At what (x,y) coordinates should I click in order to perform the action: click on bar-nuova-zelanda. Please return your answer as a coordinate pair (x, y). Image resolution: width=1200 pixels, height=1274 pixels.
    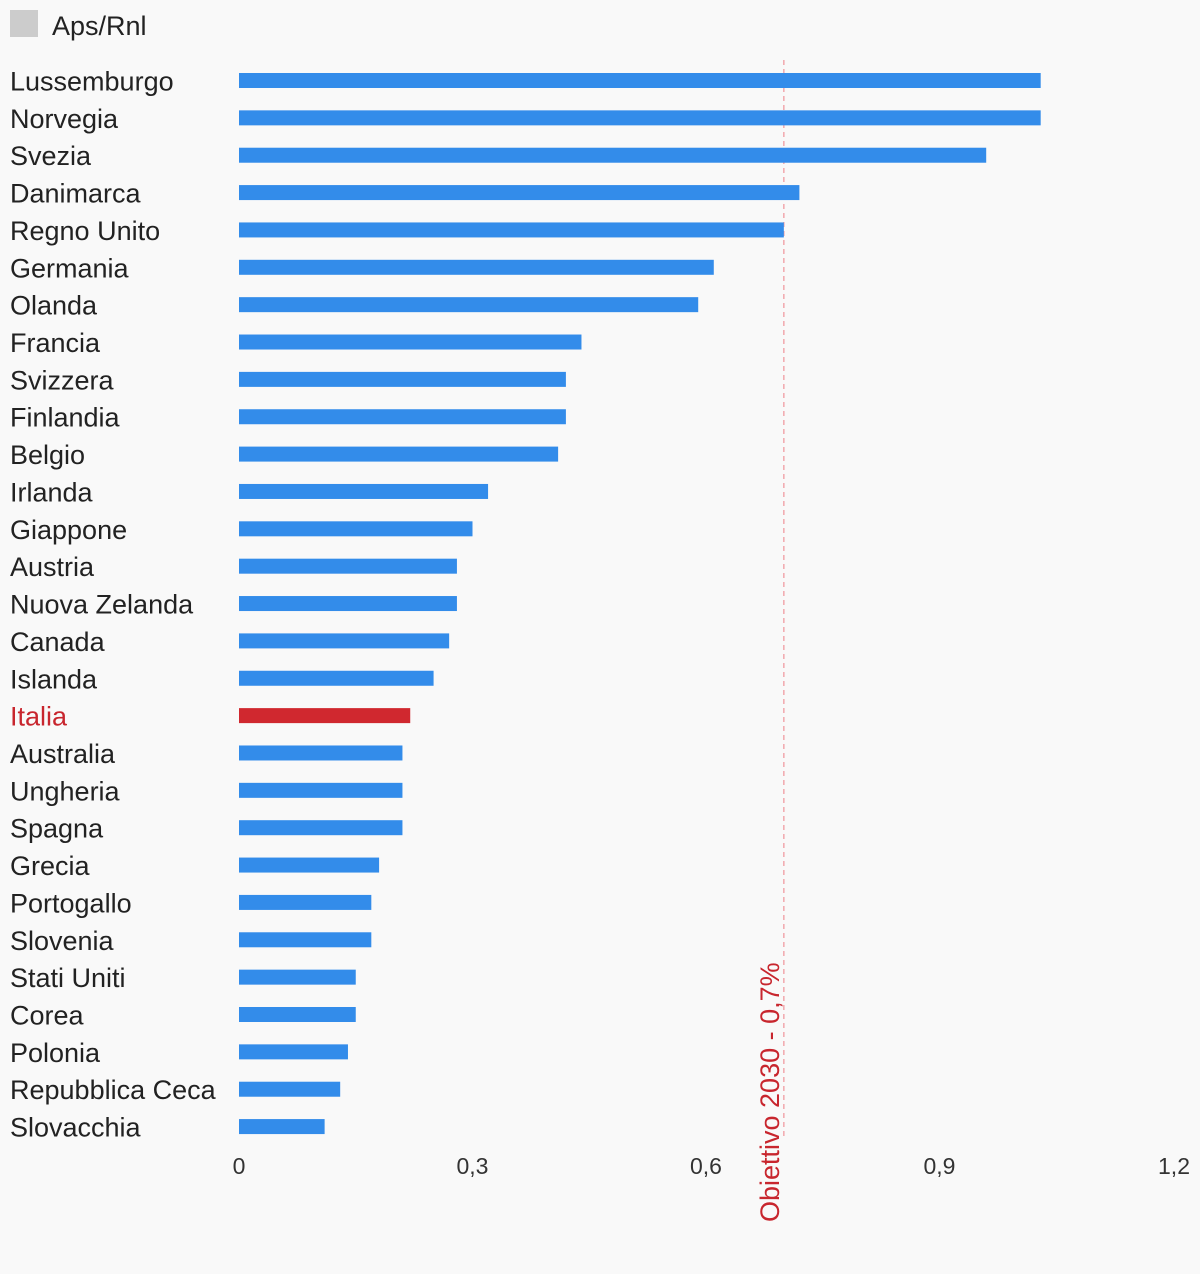
    Looking at the image, I should click on (348, 604).